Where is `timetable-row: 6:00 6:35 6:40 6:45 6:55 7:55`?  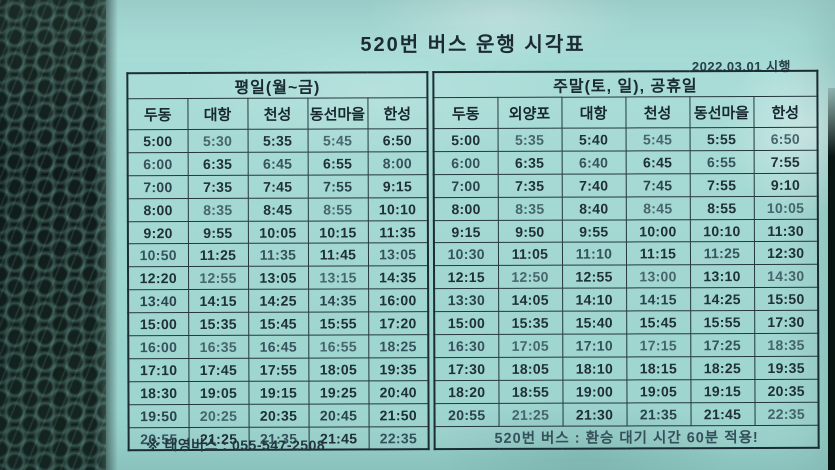
timetable-row: 6:00 6:35 6:40 6:45 6:55 7:55 is located at coordinates (625, 162).